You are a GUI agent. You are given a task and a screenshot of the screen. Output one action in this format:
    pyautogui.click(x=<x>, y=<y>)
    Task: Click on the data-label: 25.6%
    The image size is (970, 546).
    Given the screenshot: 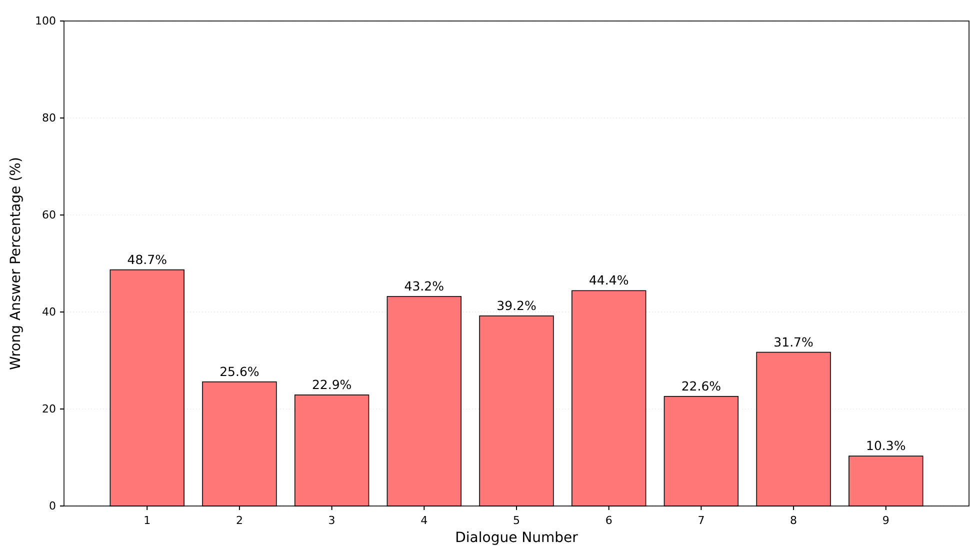 What is the action you would take?
    pyautogui.click(x=240, y=371)
    